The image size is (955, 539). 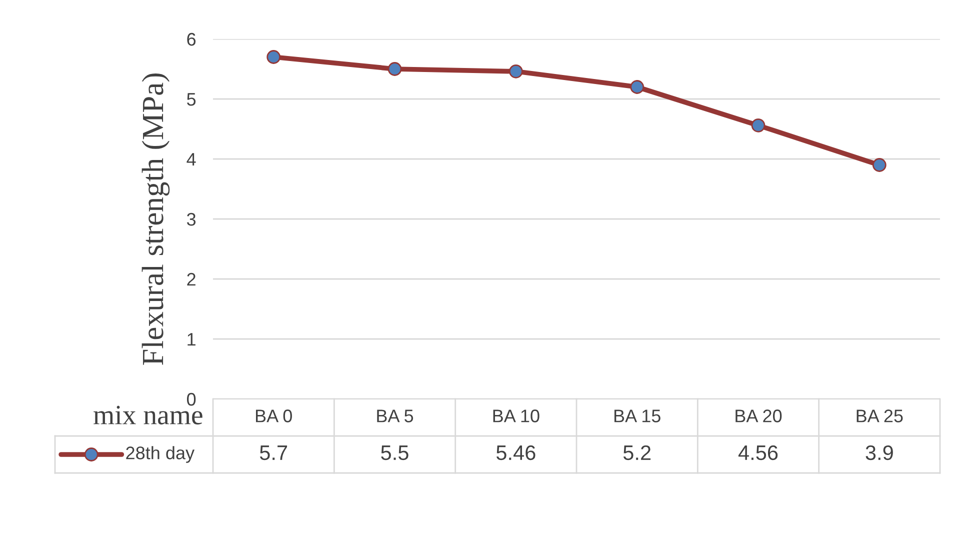 What do you see at coordinates (759, 416) in the screenshot?
I see `x-tick-label: BA 20` at bounding box center [759, 416].